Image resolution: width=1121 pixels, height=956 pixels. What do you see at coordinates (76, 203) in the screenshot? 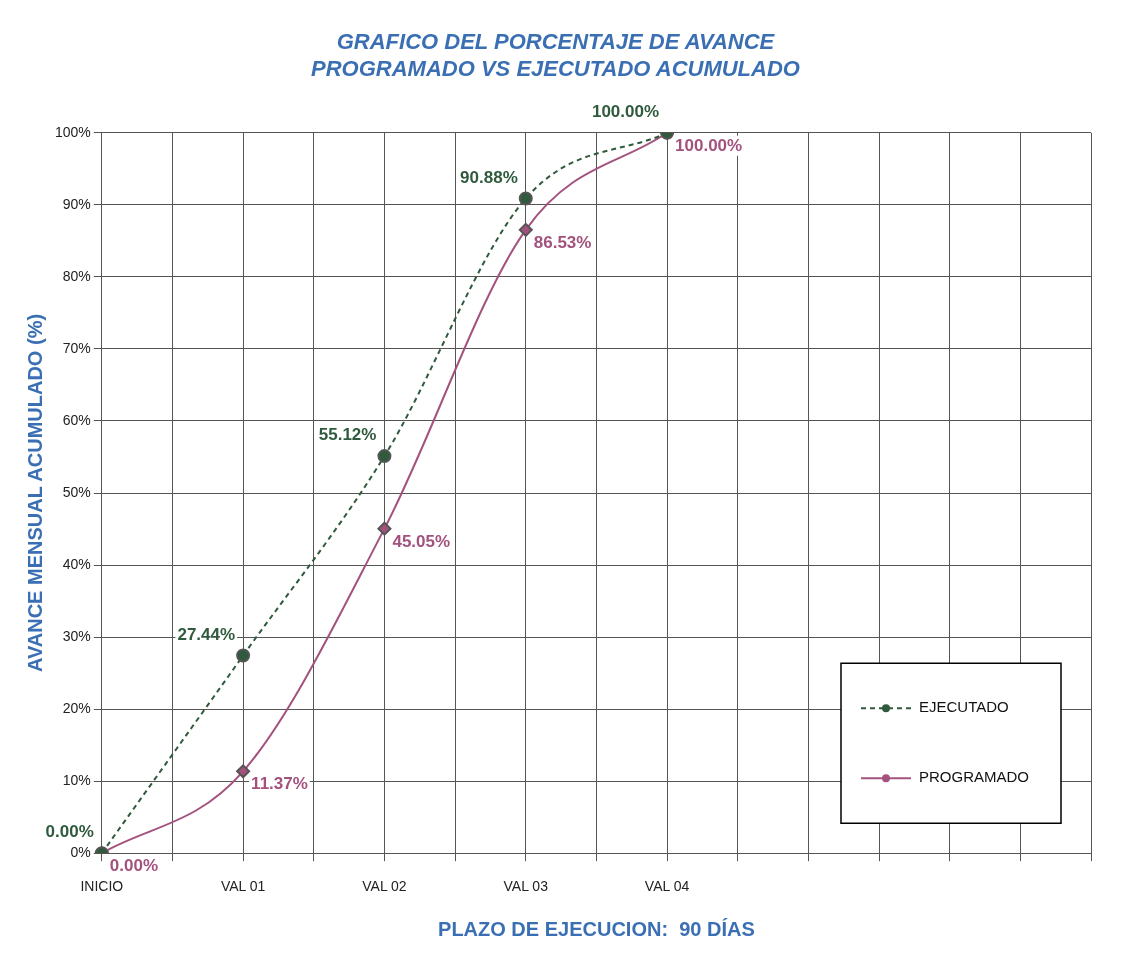
I see `y-tick-label: 90%` at bounding box center [76, 203].